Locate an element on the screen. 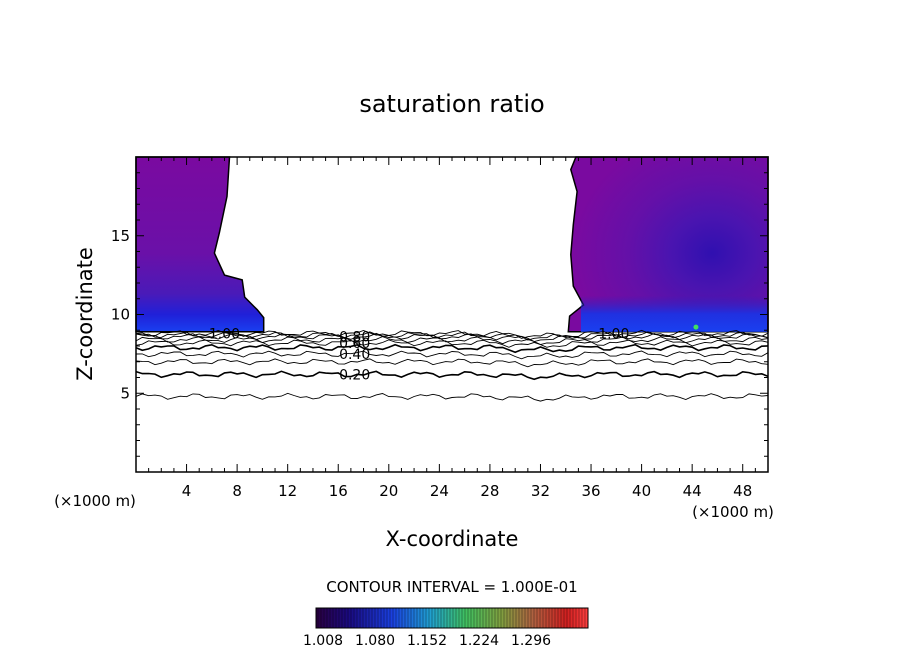  x-tick-label: 40 is located at coordinates (641, 491).